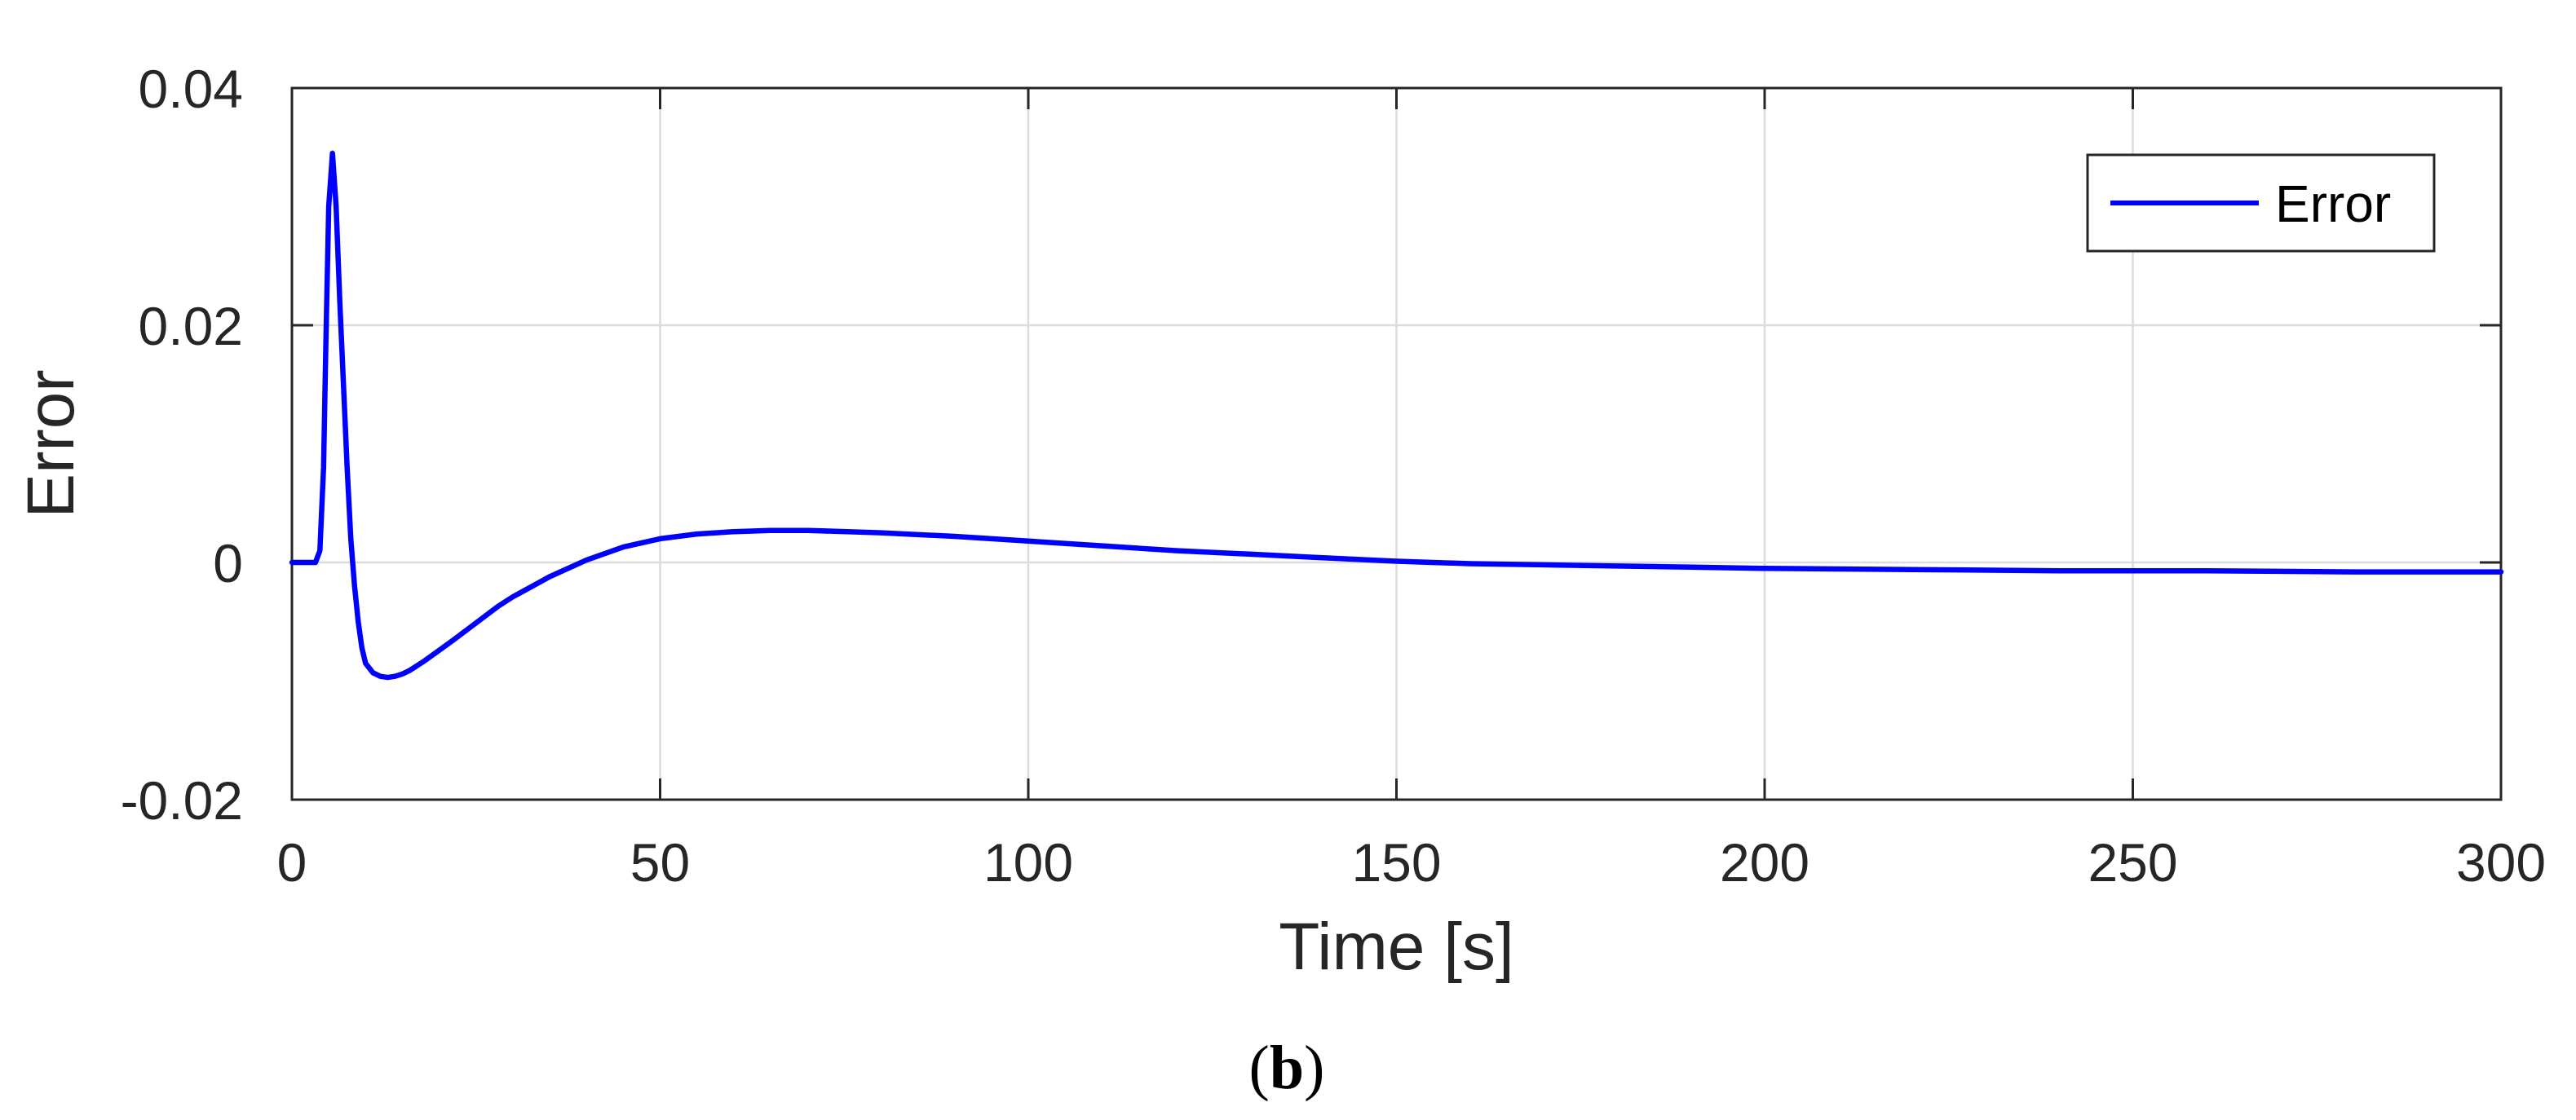  What do you see at coordinates (51, 443) in the screenshot?
I see `y-axis-title: Error` at bounding box center [51, 443].